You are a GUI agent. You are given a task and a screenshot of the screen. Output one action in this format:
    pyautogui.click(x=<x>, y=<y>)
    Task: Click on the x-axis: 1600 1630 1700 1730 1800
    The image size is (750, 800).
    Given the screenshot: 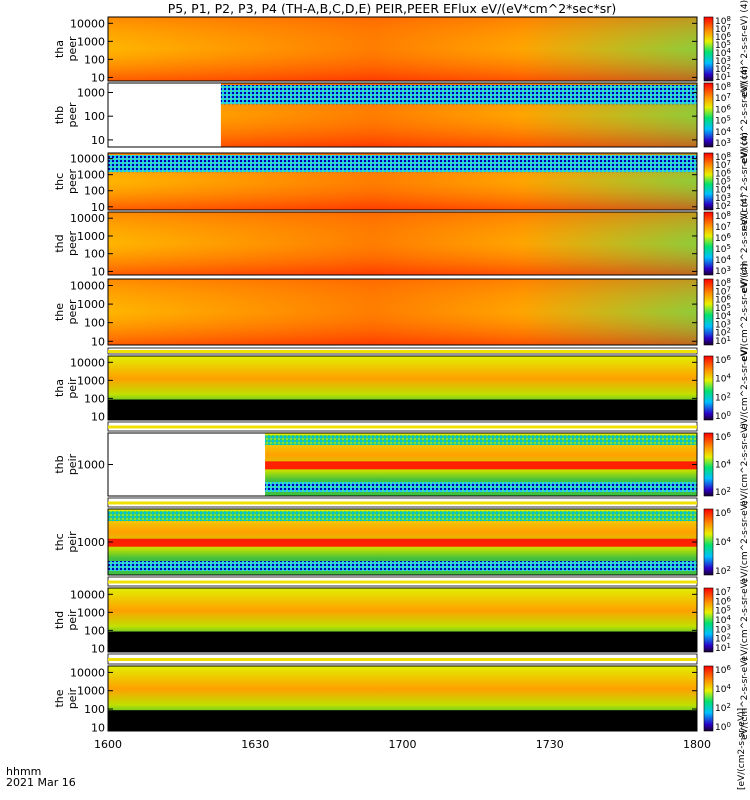 What is the action you would take?
    pyautogui.click(x=402, y=738)
    